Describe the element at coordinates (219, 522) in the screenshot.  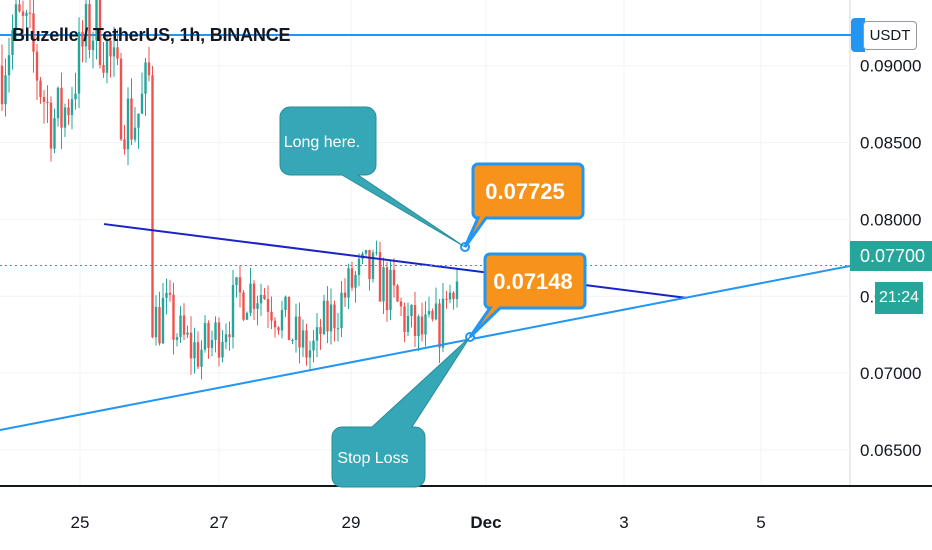
I see `time-tick-label: 27` at that location.